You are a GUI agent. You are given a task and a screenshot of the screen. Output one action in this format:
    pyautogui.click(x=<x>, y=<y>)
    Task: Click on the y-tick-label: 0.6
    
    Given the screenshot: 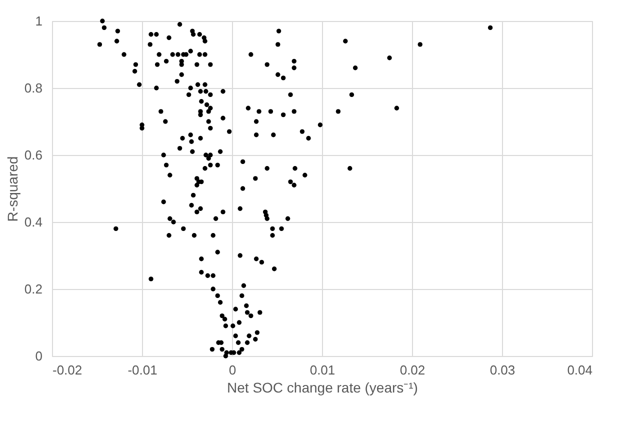 What is the action you would take?
    pyautogui.click(x=33, y=155)
    